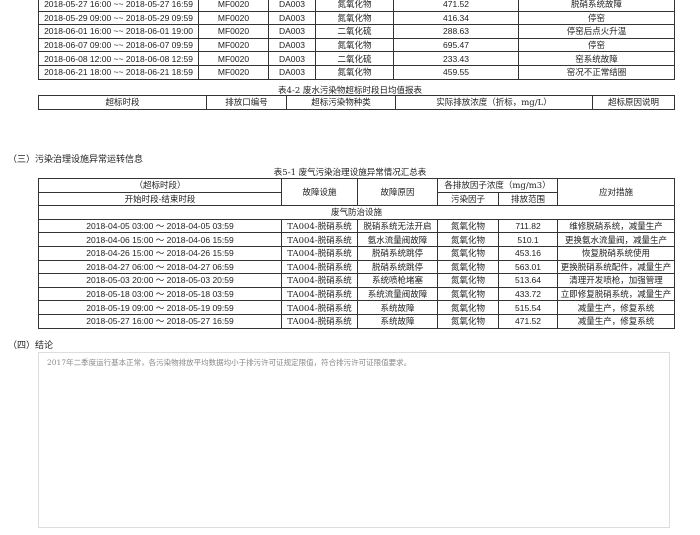 This screenshot has height=535, width=700. Describe the element at coordinates (118, 18) in the screenshot. I see `table-cell: 2018-05-29 09:00 ~~ 2018-05-29 09:59` at that location.